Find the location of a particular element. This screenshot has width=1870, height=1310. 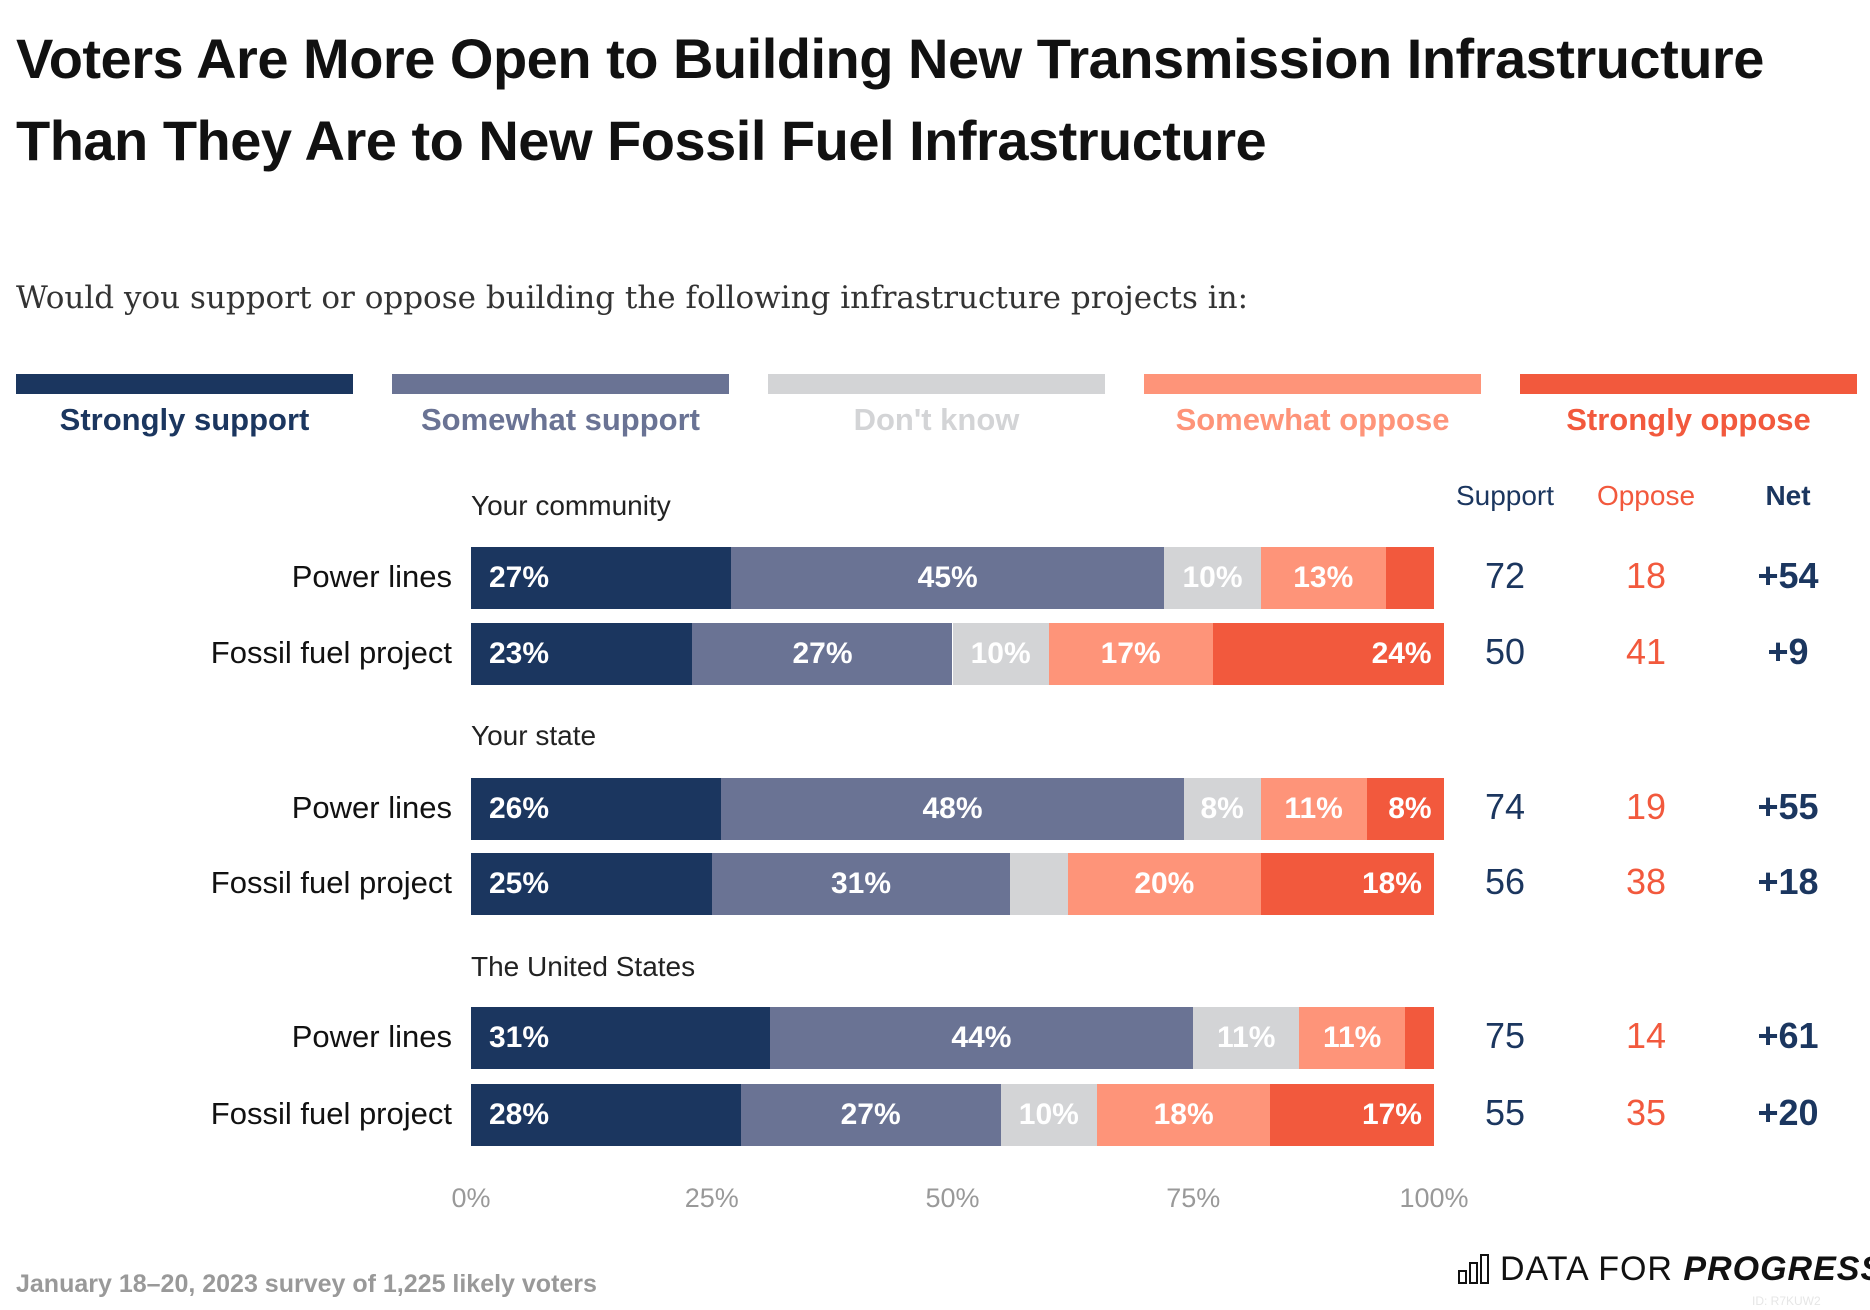

bar-chart-logo-icon is located at coordinates (1473, 1269).